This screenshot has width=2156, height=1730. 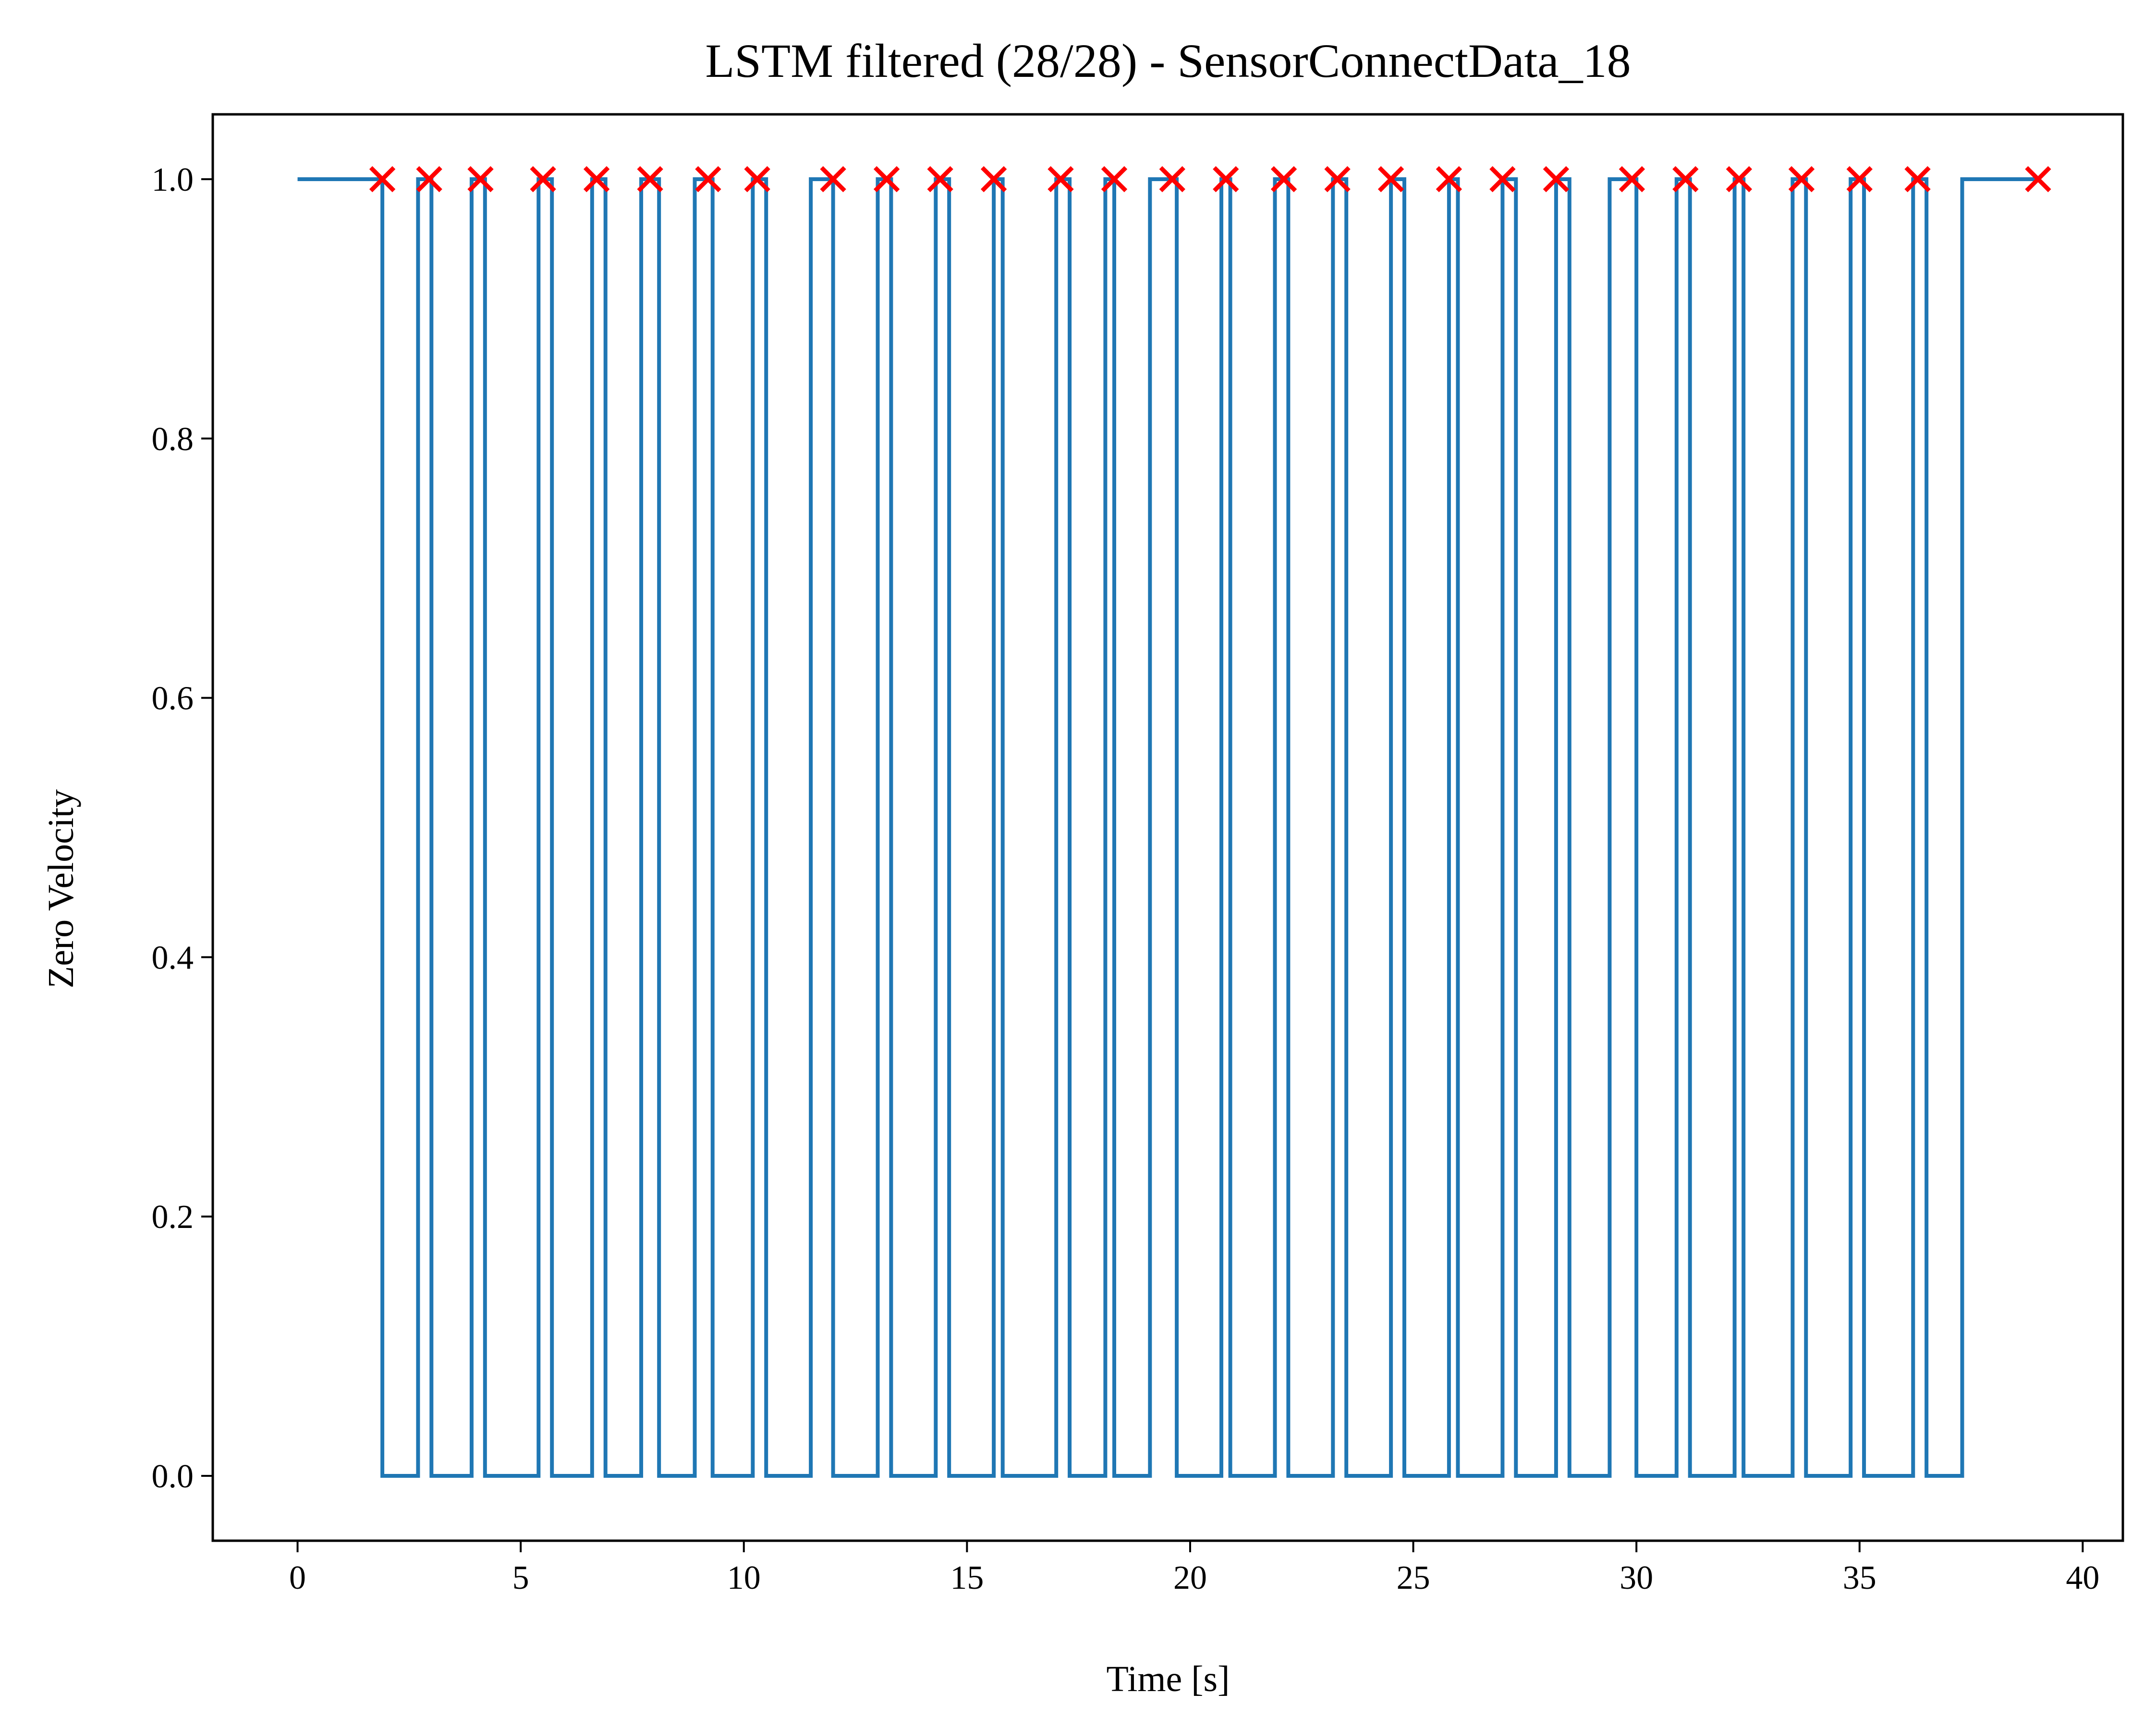 What do you see at coordinates (744, 1577) in the screenshot?
I see `x-tick-label: 10` at bounding box center [744, 1577].